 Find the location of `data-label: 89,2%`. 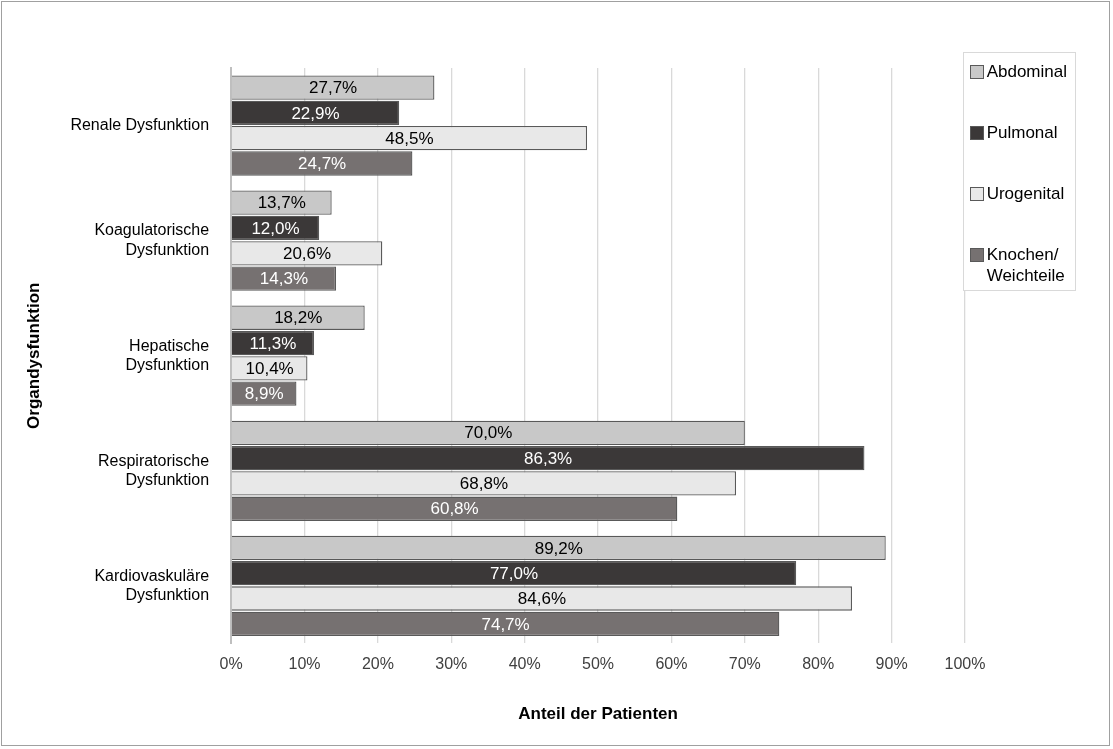

data-label: 89,2% is located at coordinates (558, 548).